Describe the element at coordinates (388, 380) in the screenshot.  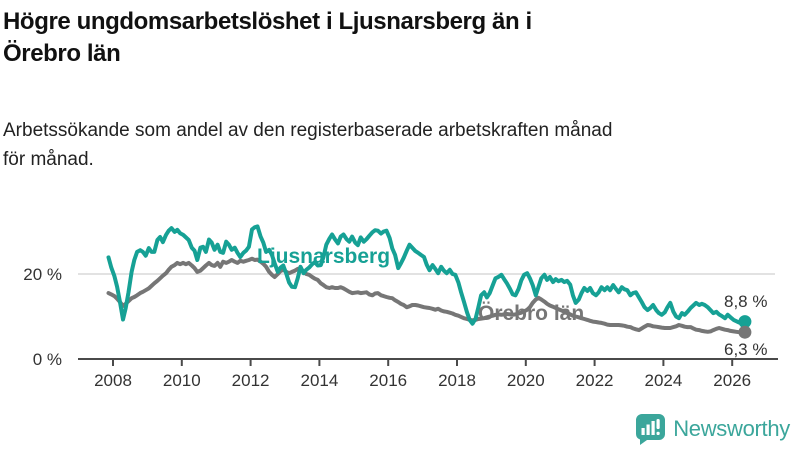
I see `x-tick-label: 2016` at that location.